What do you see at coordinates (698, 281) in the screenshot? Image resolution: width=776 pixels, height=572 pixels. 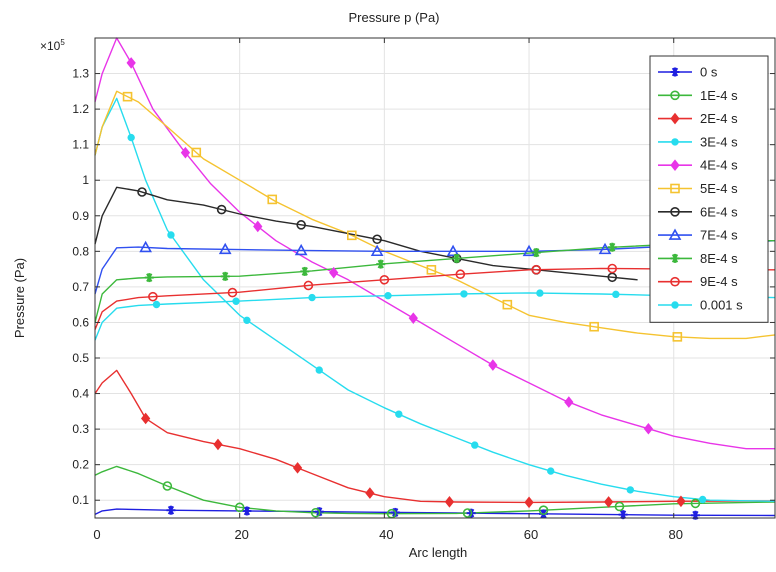 I see `legend-entry: 9E-4 s` at bounding box center [698, 281].